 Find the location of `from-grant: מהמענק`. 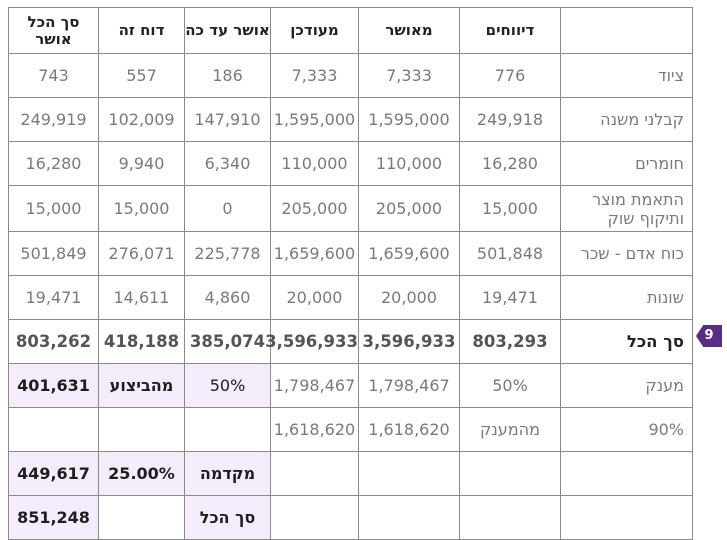

from-grant: מהמענק is located at coordinates (510, 429).